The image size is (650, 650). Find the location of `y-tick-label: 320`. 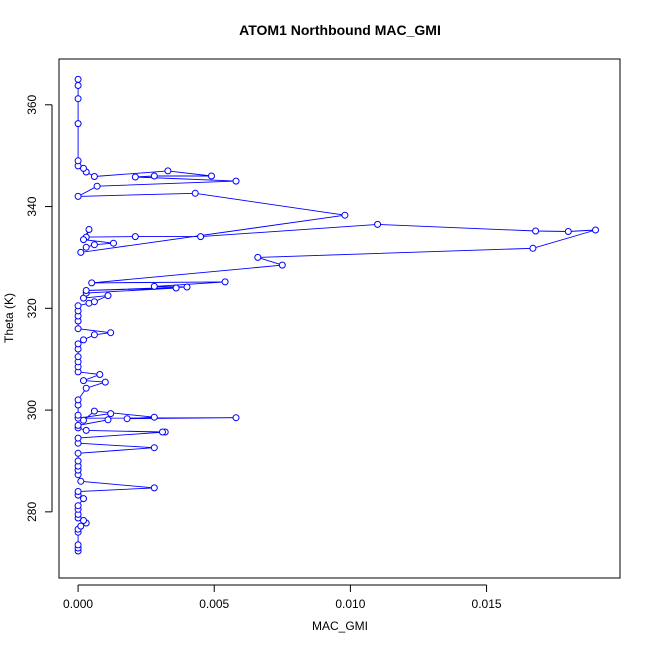

y-tick-label: 320 is located at coordinates (32, 308).